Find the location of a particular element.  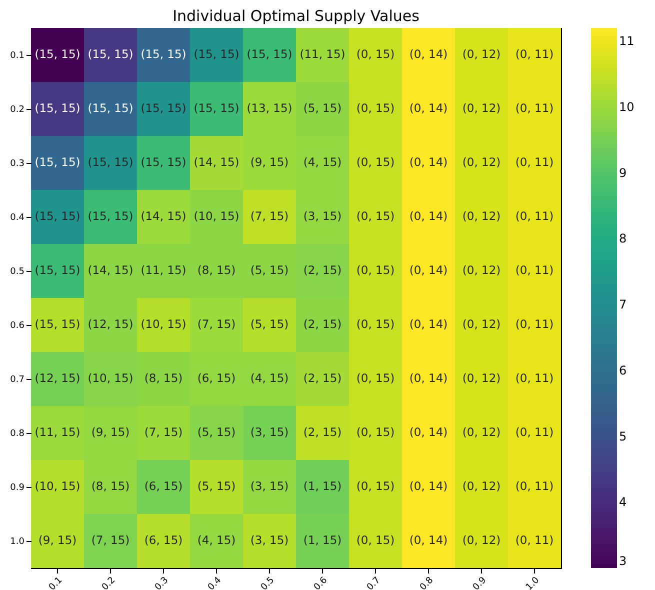

color-bar-label: 6 is located at coordinates (623, 370).